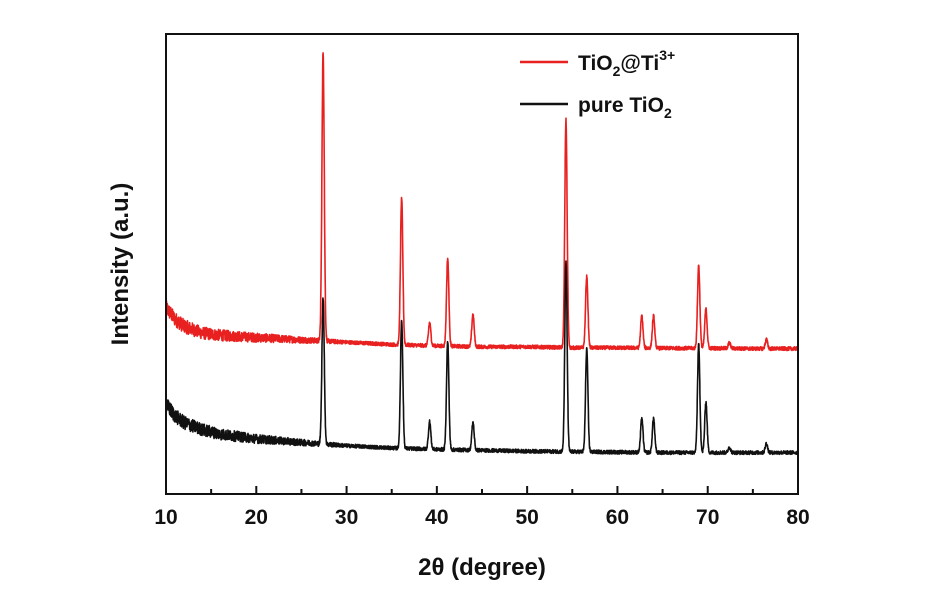 The width and height of the screenshot is (931, 589). Describe the element at coordinates (625, 107) in the screenshot. I see `legend-label: pure TiO2` at that location.